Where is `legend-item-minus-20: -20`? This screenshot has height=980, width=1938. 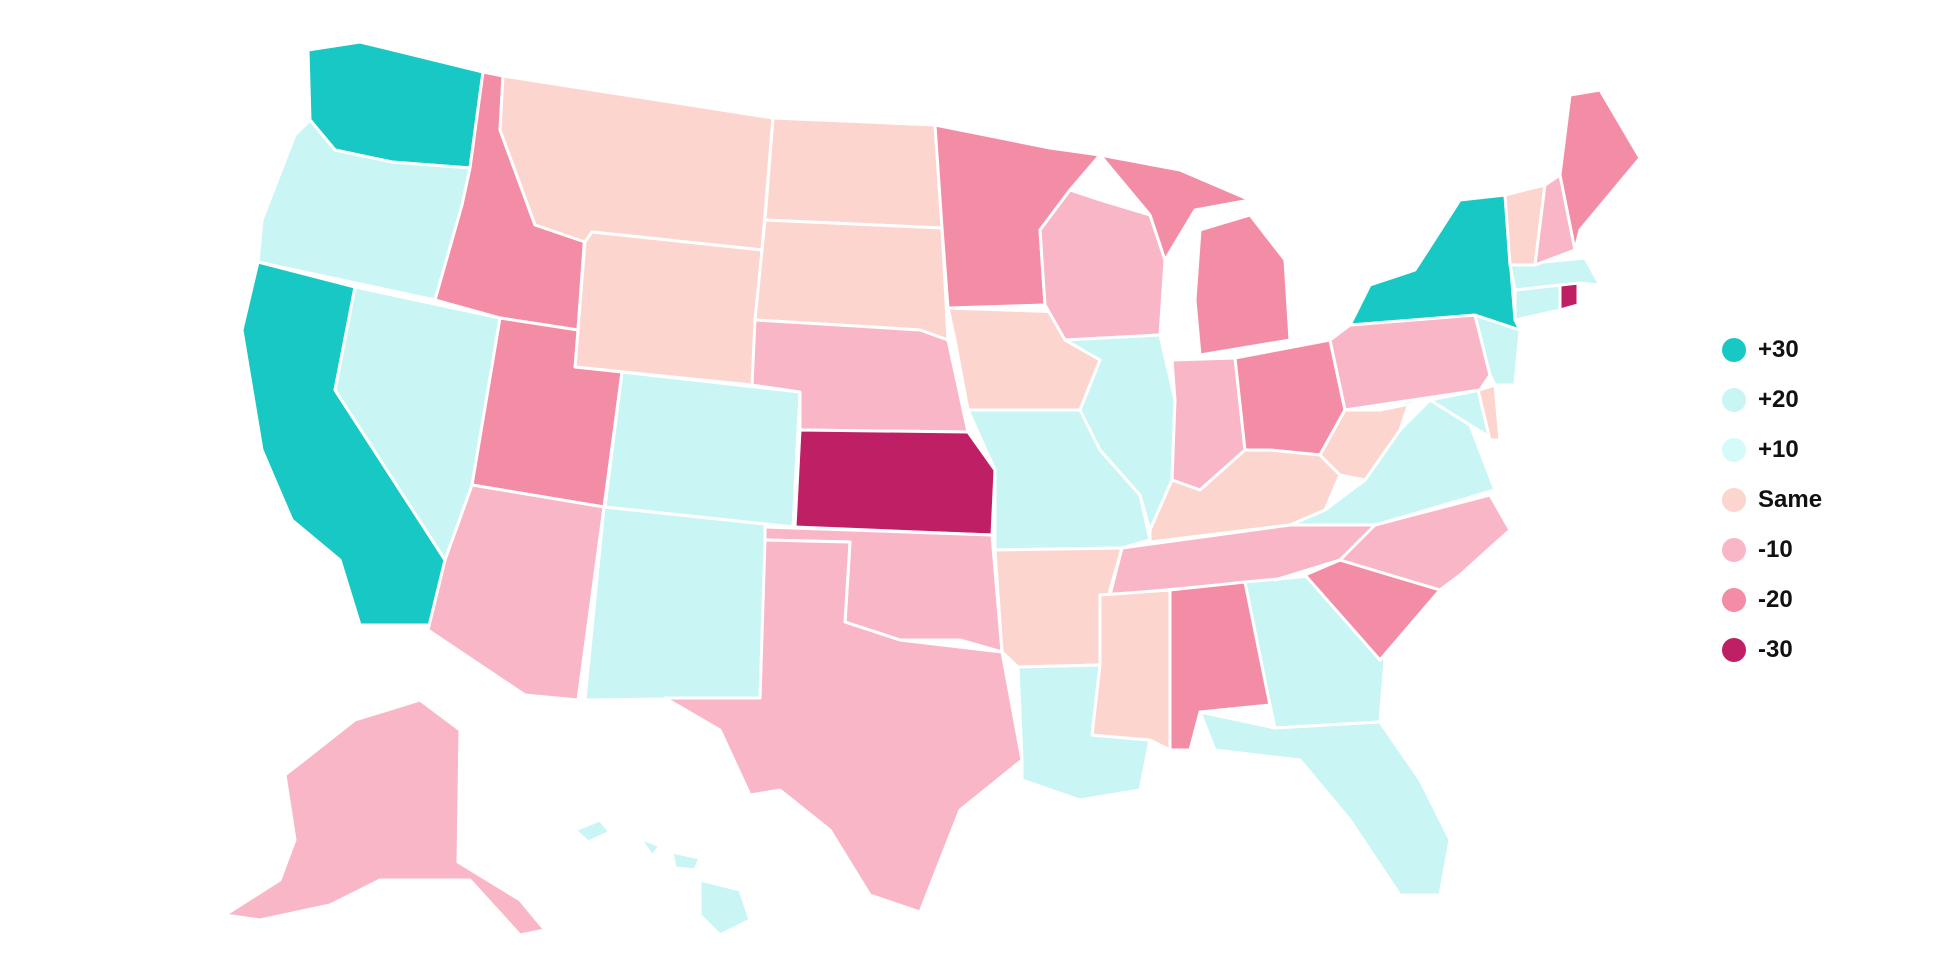
legend-item-minus-20: -20 is located at coordinates (1822, 600).